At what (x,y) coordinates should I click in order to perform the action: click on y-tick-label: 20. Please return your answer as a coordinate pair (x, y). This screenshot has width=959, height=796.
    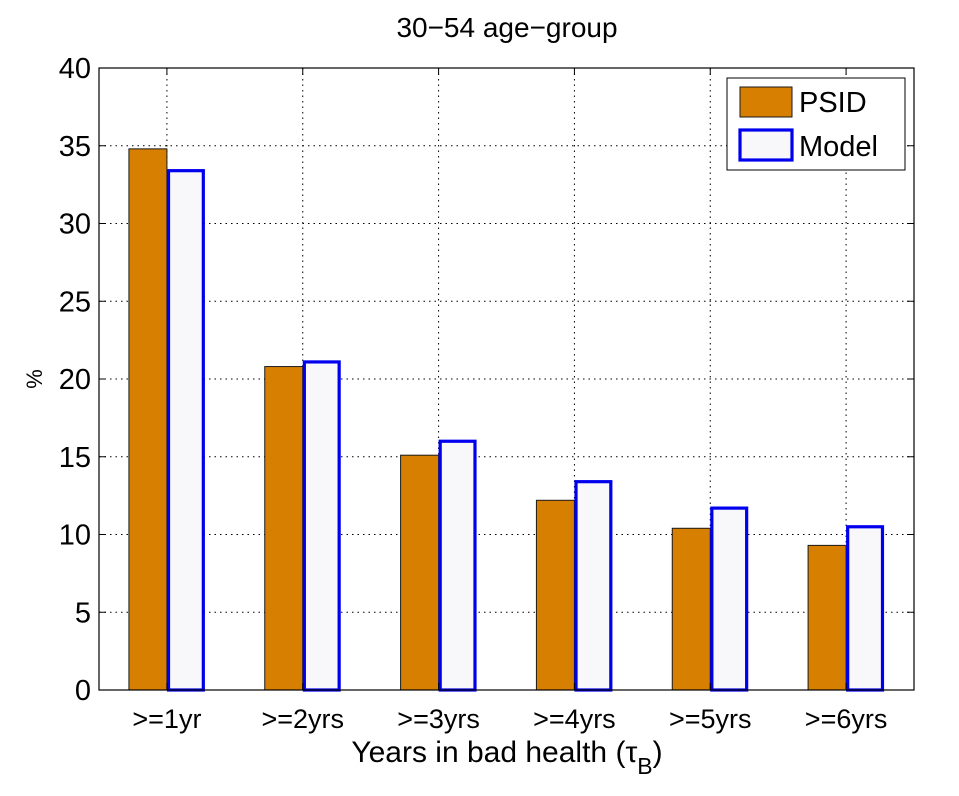
    Looking at the image, I should click on (75, 380).